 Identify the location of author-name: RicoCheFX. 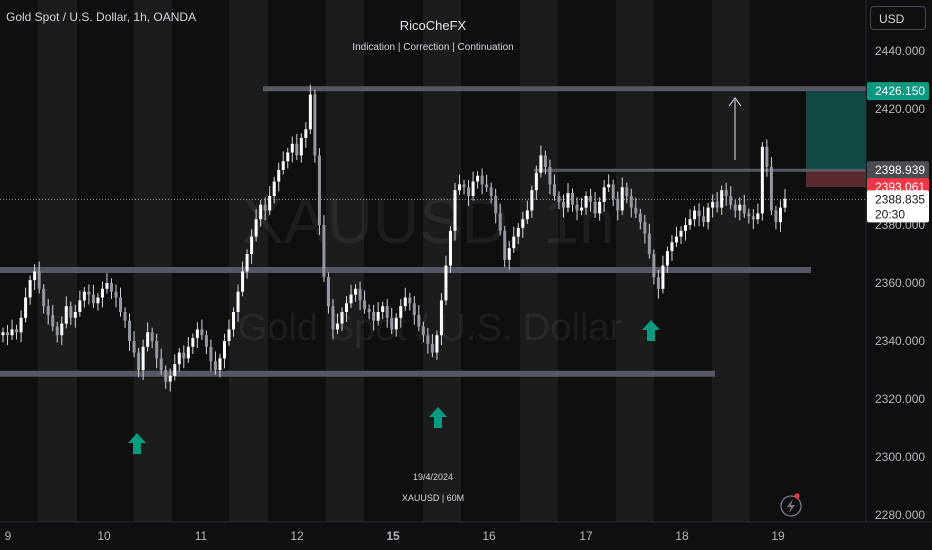
(433, 25).